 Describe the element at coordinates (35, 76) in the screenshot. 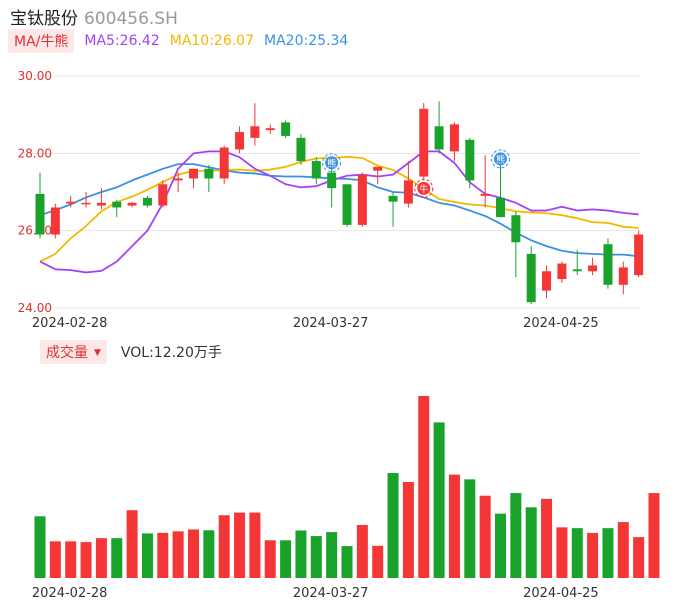

I see `y-tick-label: 30.00` at that location.